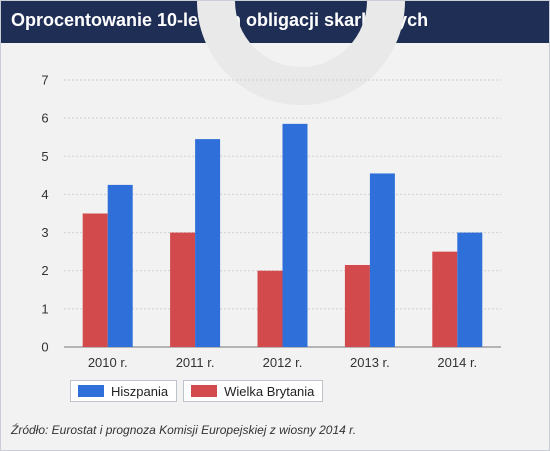 The image size is (550, 451). I want to click on x-tick-label: 2011 r., so click(195, 362).